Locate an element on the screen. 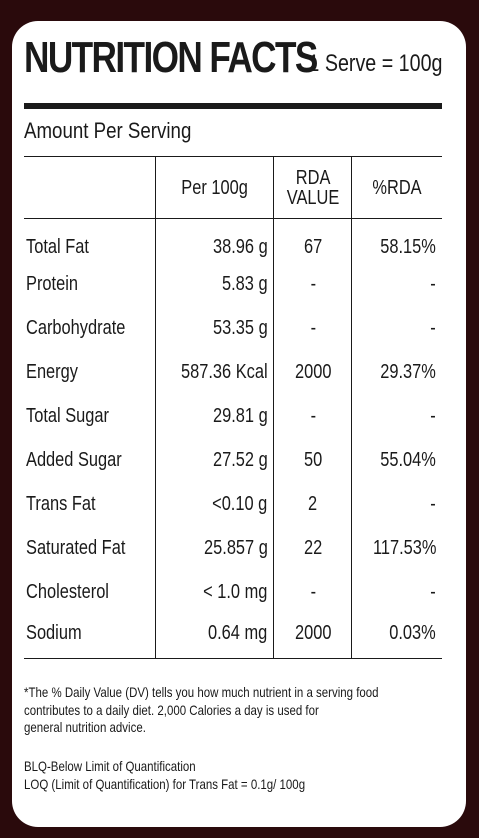  nutrient-rda: 50 is located at coordinates (312, 460).